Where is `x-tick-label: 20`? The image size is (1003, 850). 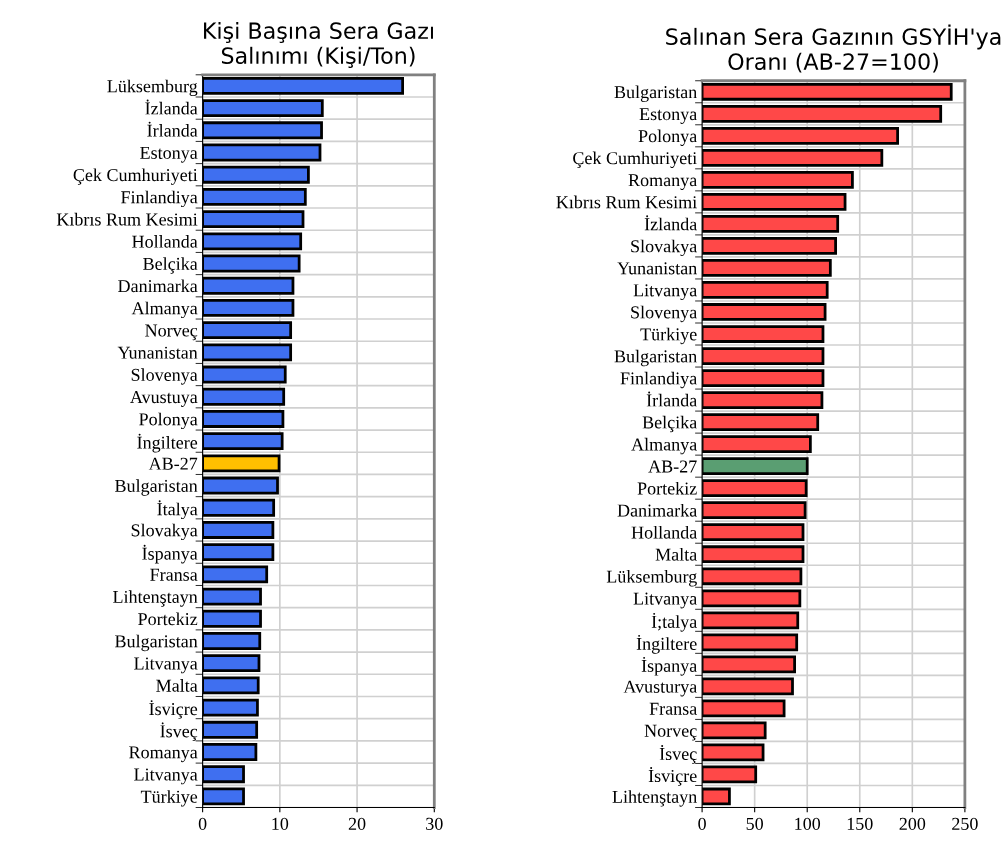 x-tick-label: 20 is located at coordinates (357, 823).